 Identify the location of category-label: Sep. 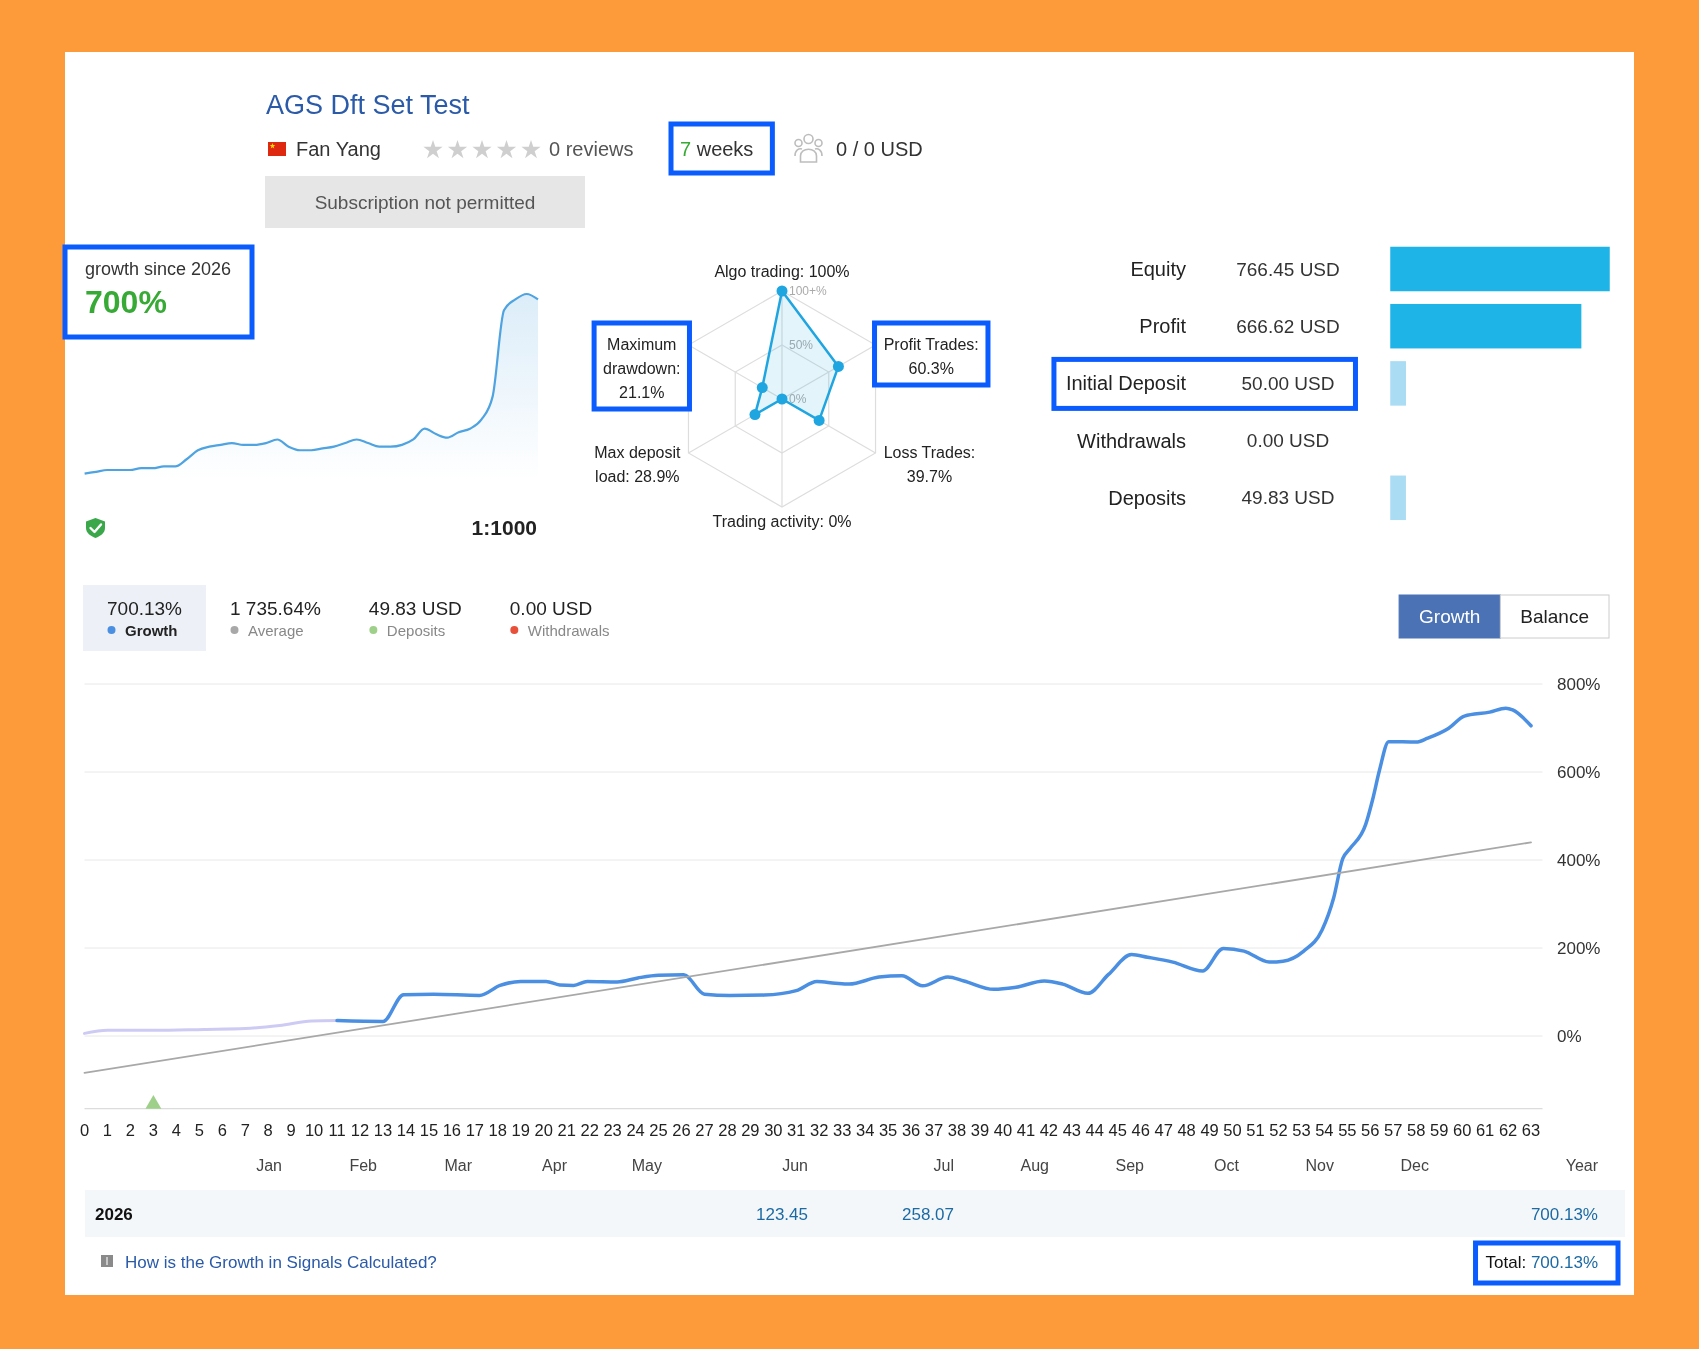
(1130, 1165).